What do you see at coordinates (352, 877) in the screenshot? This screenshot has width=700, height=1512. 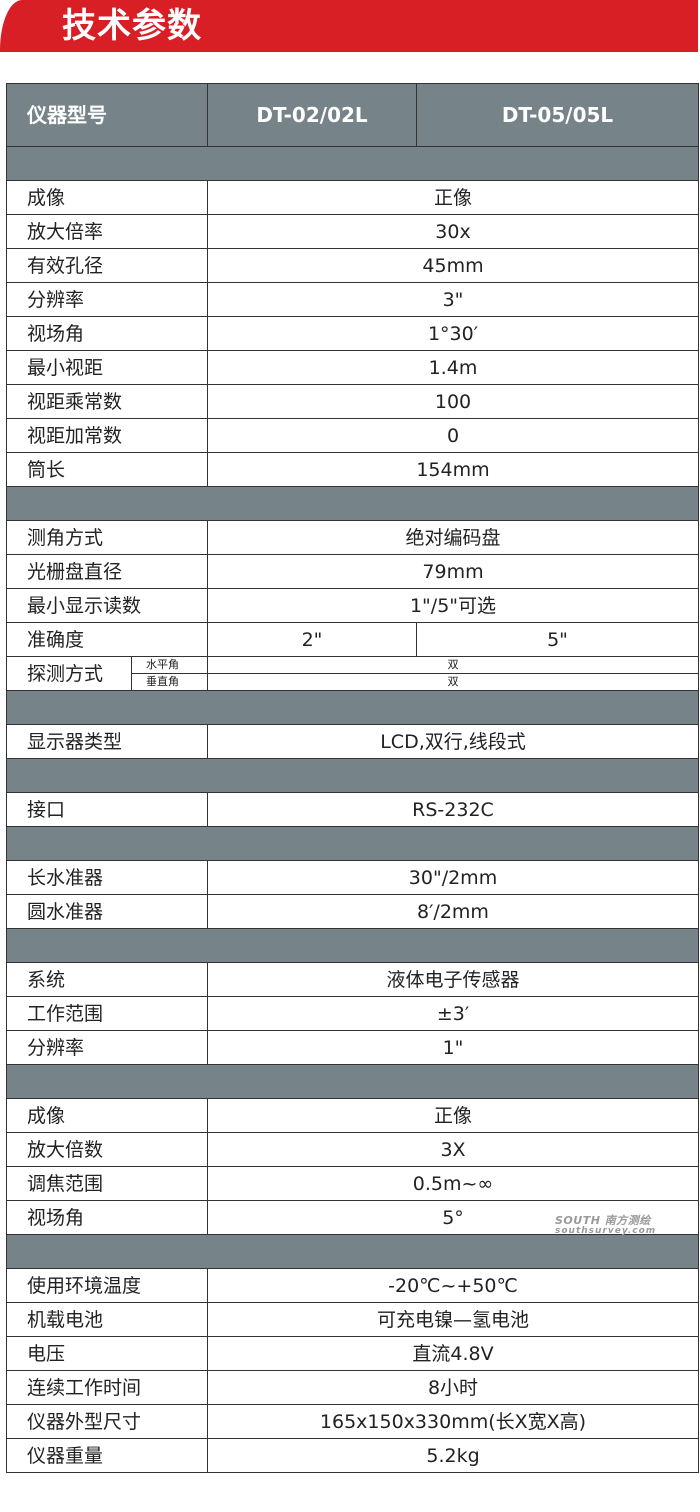 I see `table-row: 长水准器 30"/2mm` at bounding box center [352, 877].